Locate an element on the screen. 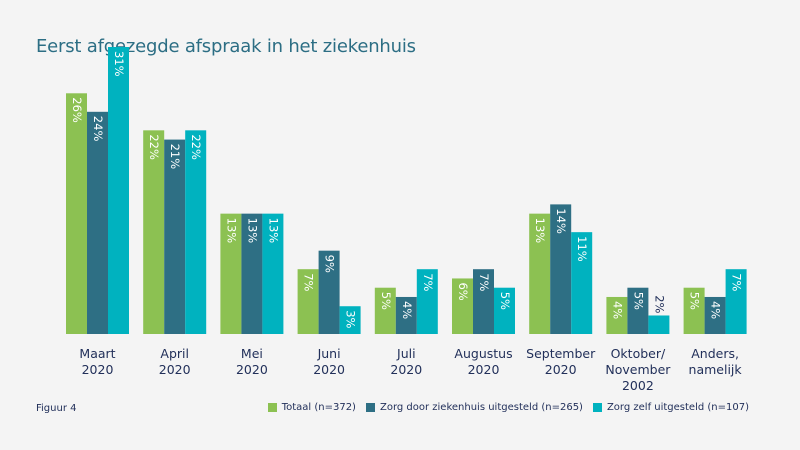 Image resolution: width=800 pixels, height=450 pixels. data-label-augustus-2020-series-1: 7% is located at coordinates (484, 282).